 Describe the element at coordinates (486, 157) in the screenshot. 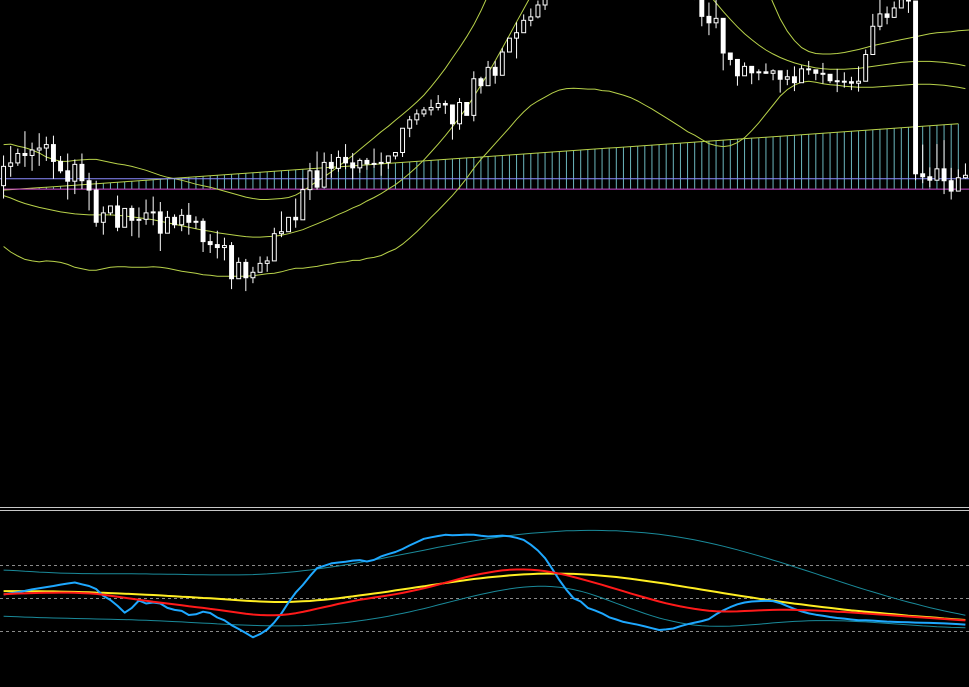

I see `ichimoku-cloud` at that location.